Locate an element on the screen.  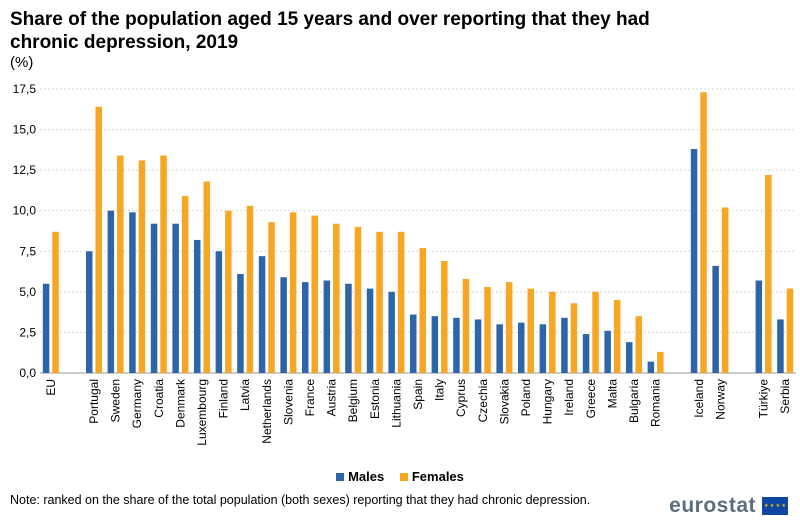
x-tick-label: Bulgaria is located at coordinates (634, 401).